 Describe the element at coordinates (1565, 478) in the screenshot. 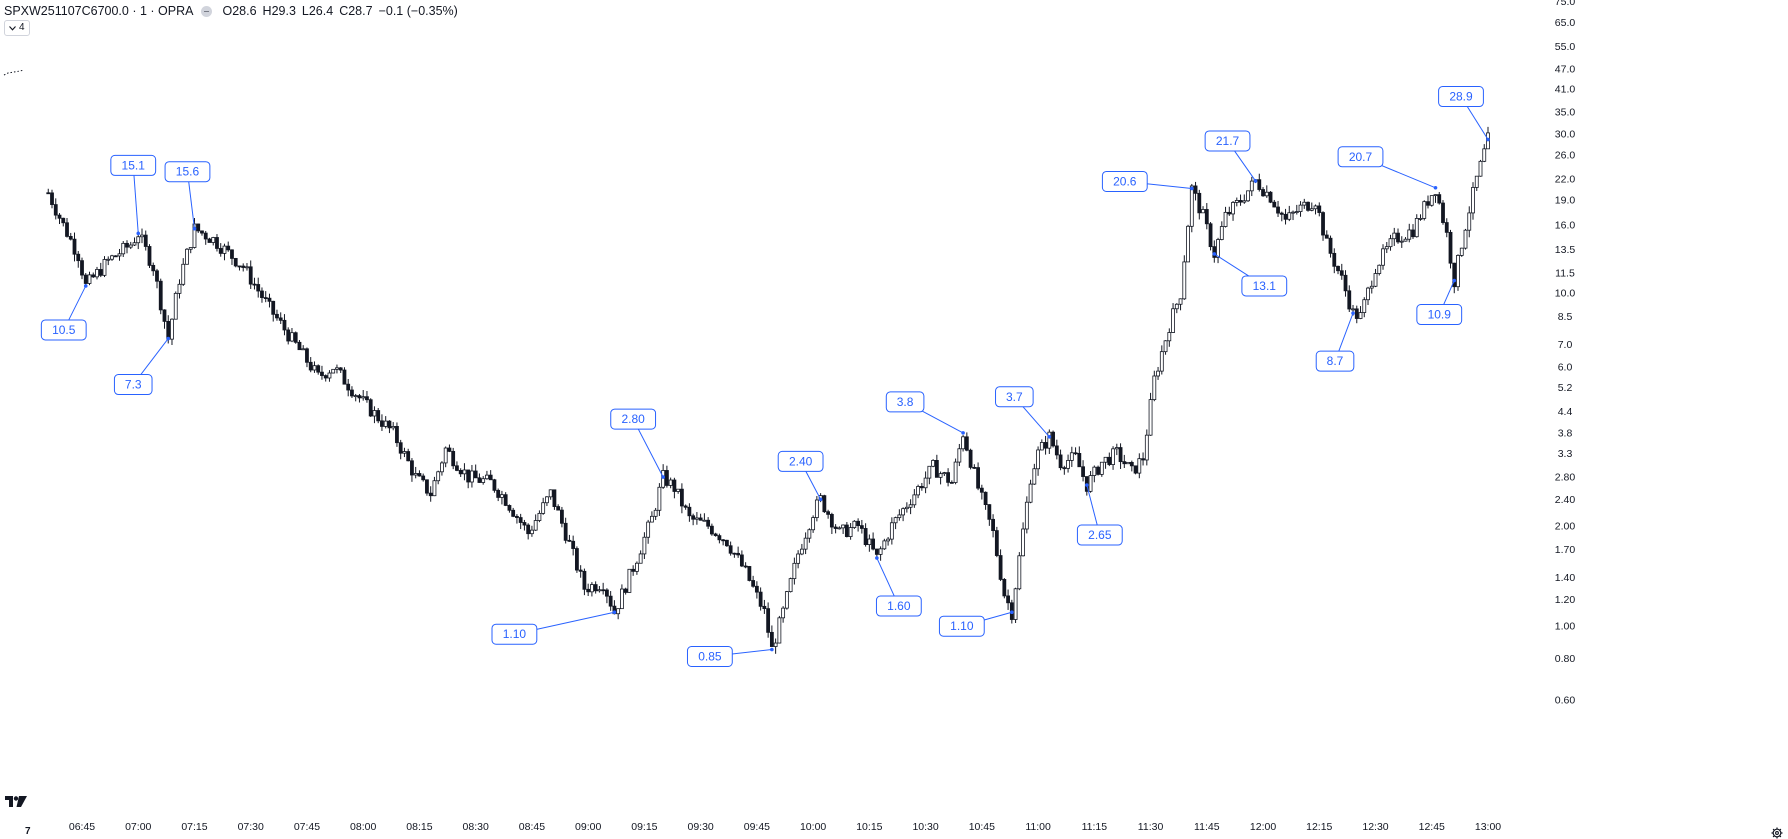

I see `price-tick-label: 2.80` at that location.